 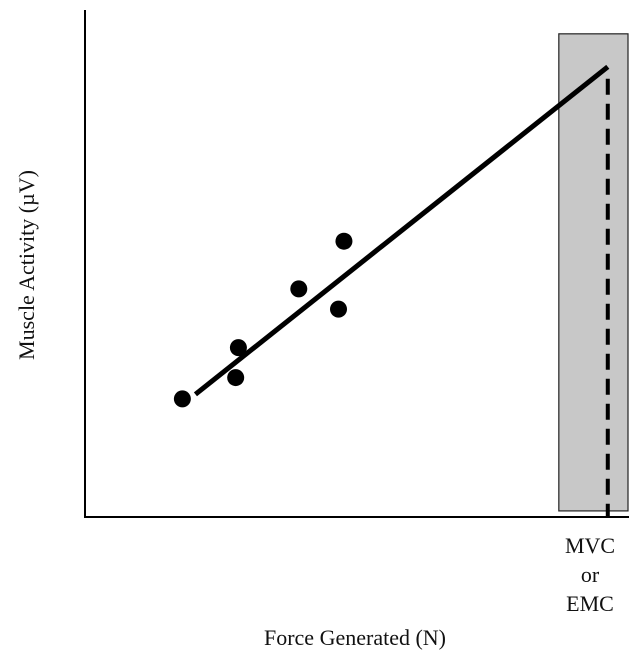 What do you see at coordinates (263, 320) in the screenshot?
I see `data-points` at bounding box center [263, 320].